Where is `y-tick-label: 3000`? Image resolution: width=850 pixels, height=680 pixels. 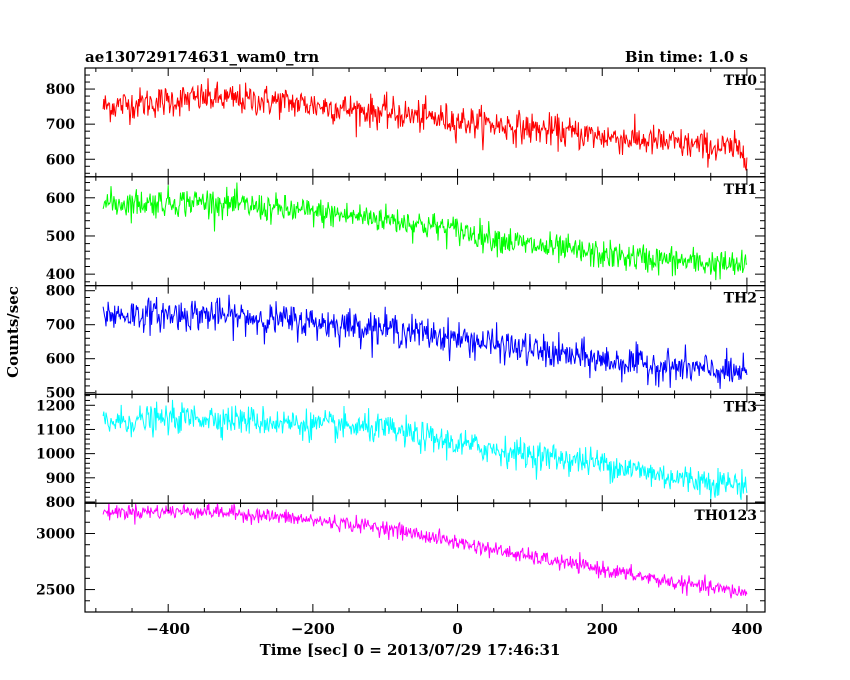 y-tick-label: 3000 is located at coordinates (55, 534).